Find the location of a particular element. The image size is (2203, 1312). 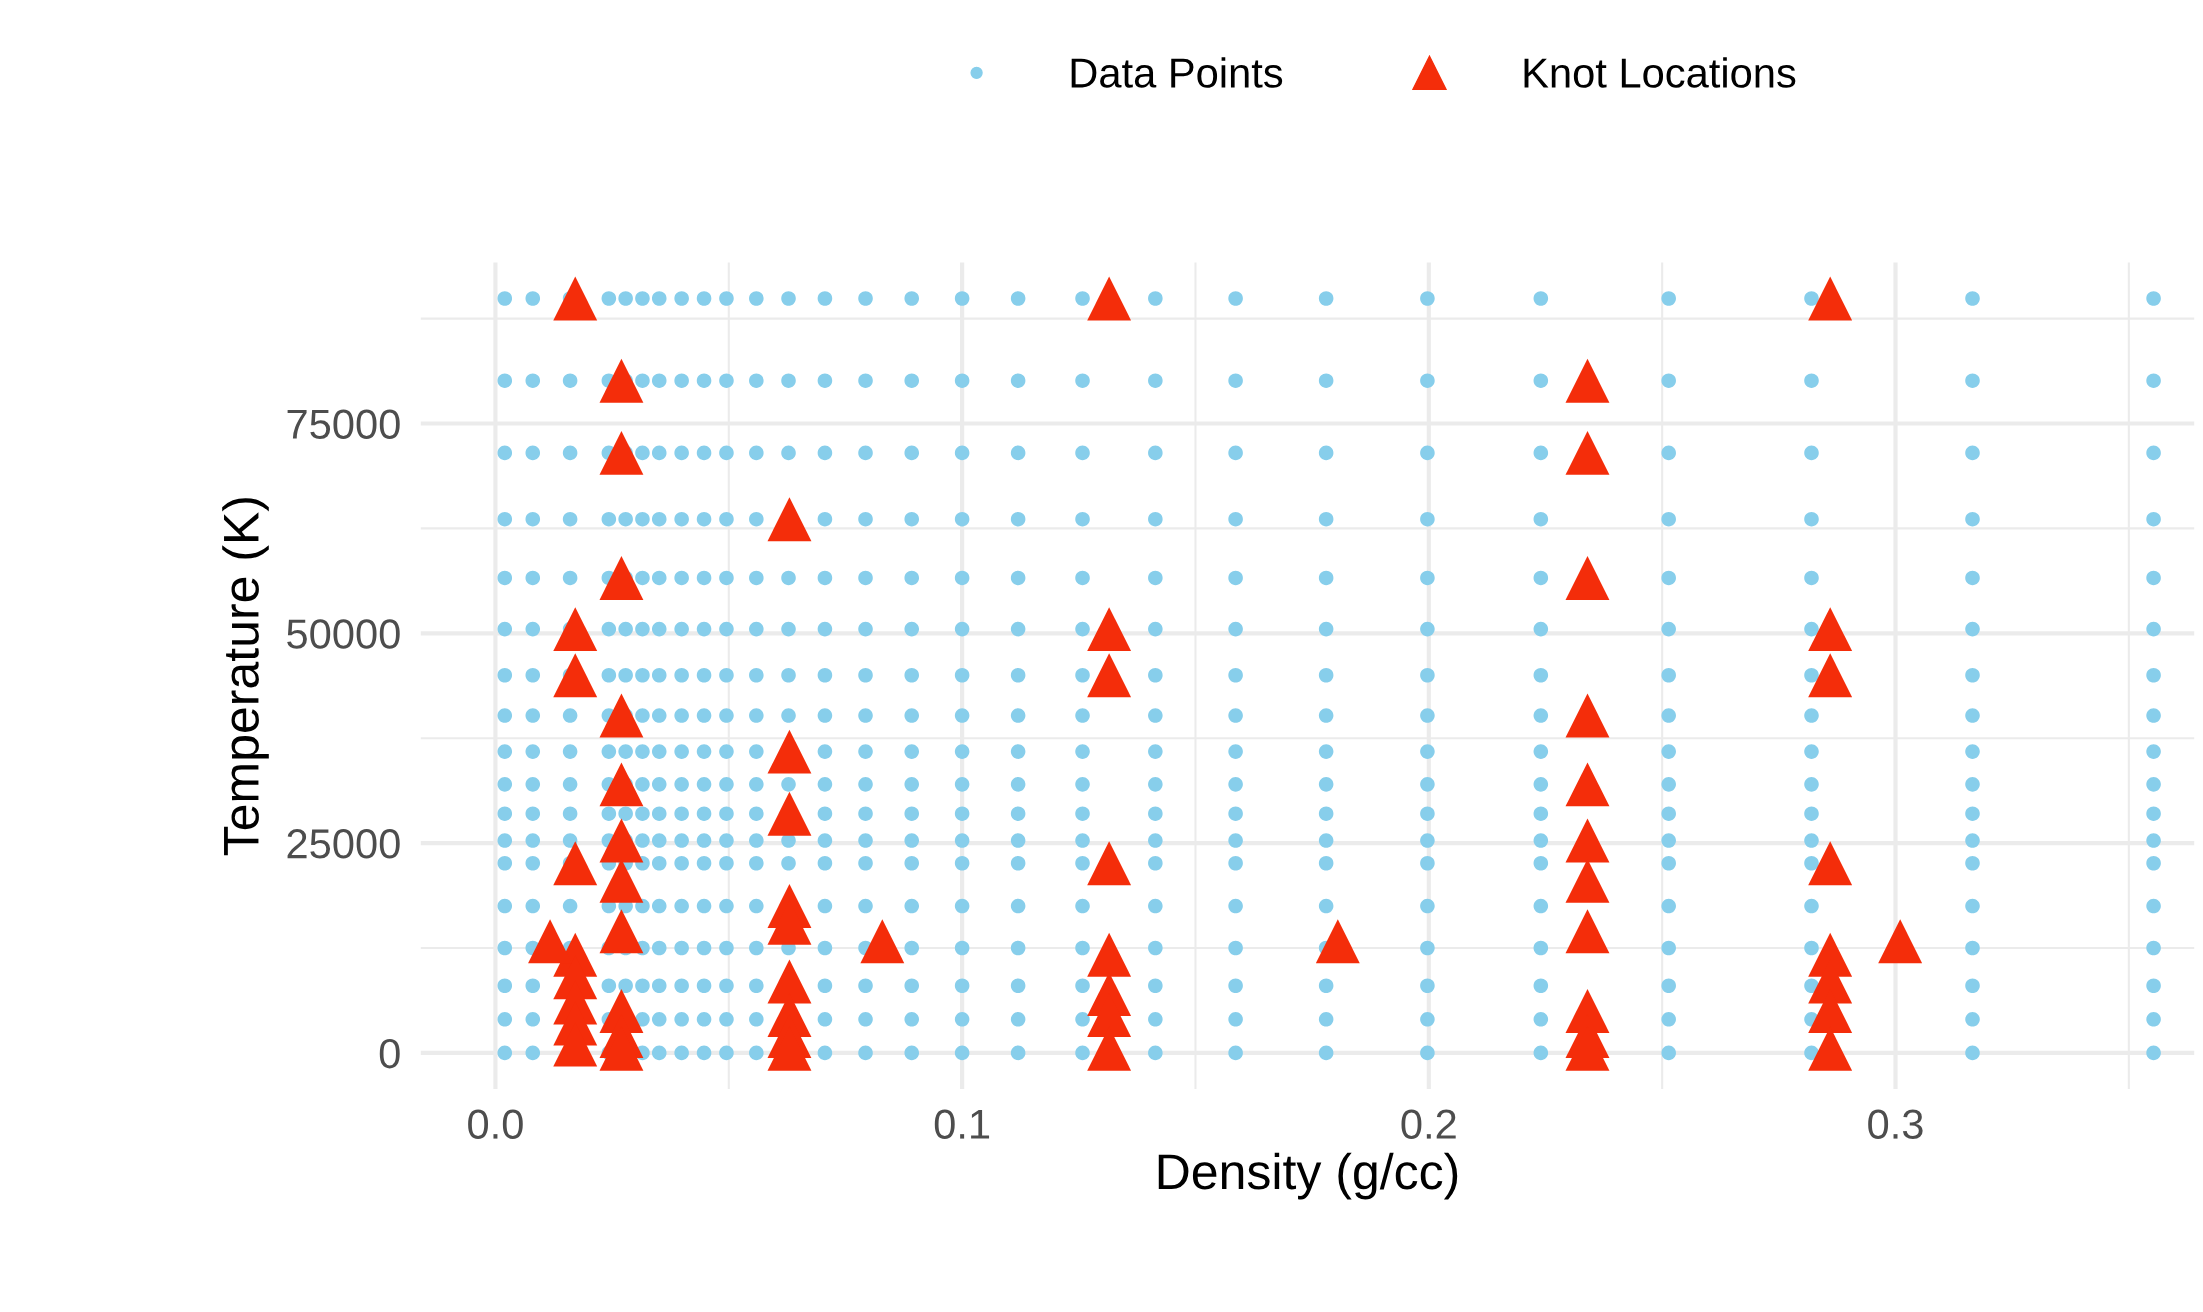

legend-label: Knot Locations is located at coordinates (1660, 72).